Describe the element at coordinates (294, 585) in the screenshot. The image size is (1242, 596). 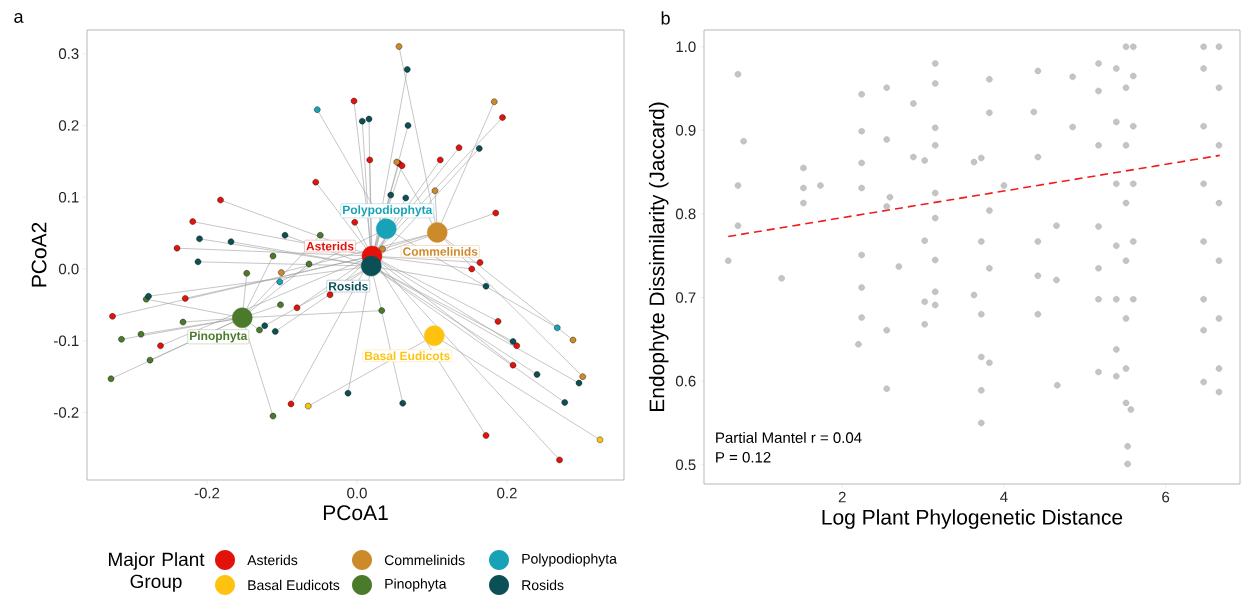
I see `legend-label: Basal Eudicots` at that location.